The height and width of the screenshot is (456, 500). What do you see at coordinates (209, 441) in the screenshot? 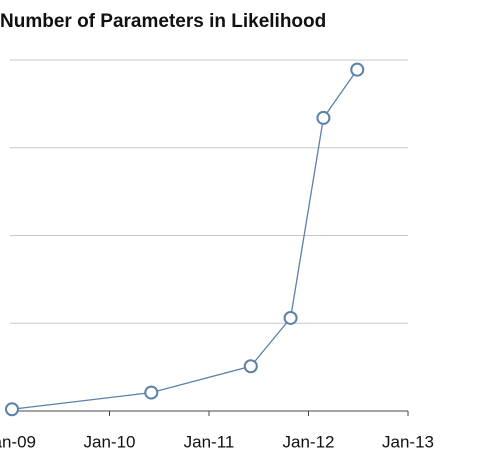
I see `x-tick-label: Jan-11` at bounding box center [209, 441].